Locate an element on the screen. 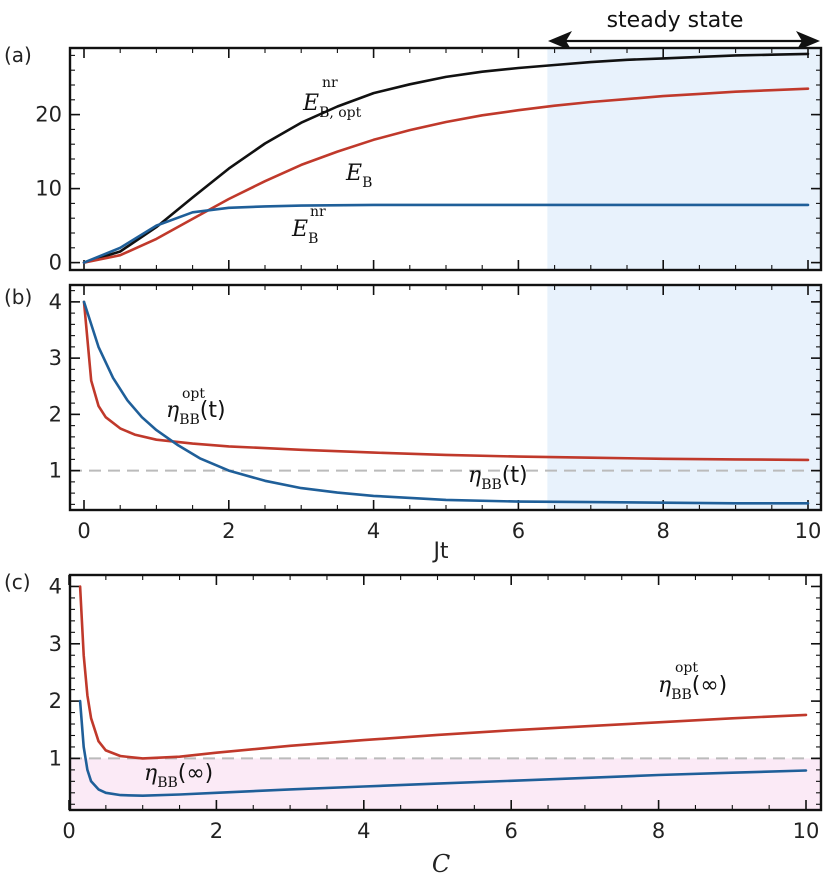 The width and height of the screenshot is (831, 883). y-tick-label: 0 is located at coordinates (55, 263).